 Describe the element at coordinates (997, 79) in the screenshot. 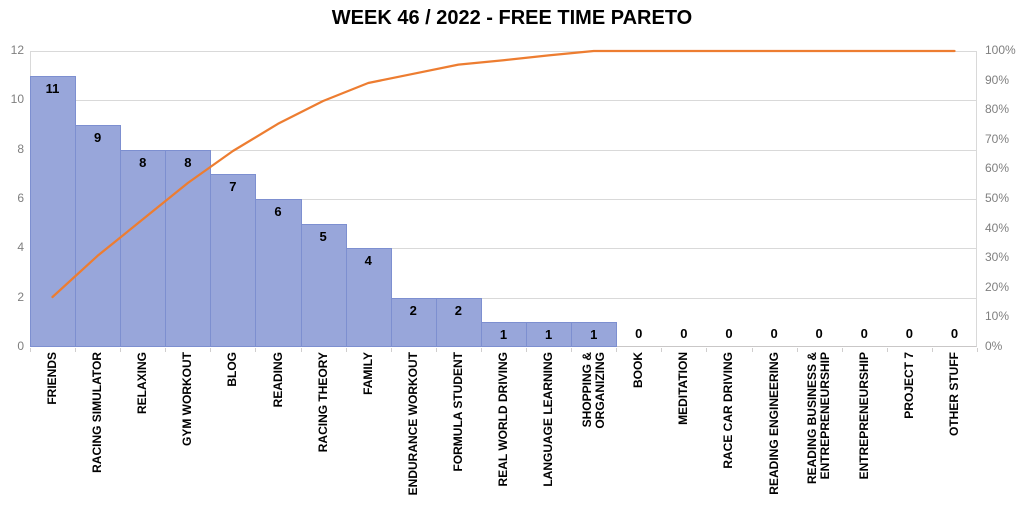

I see `percent-axis-tick-label: 90%` at that location.